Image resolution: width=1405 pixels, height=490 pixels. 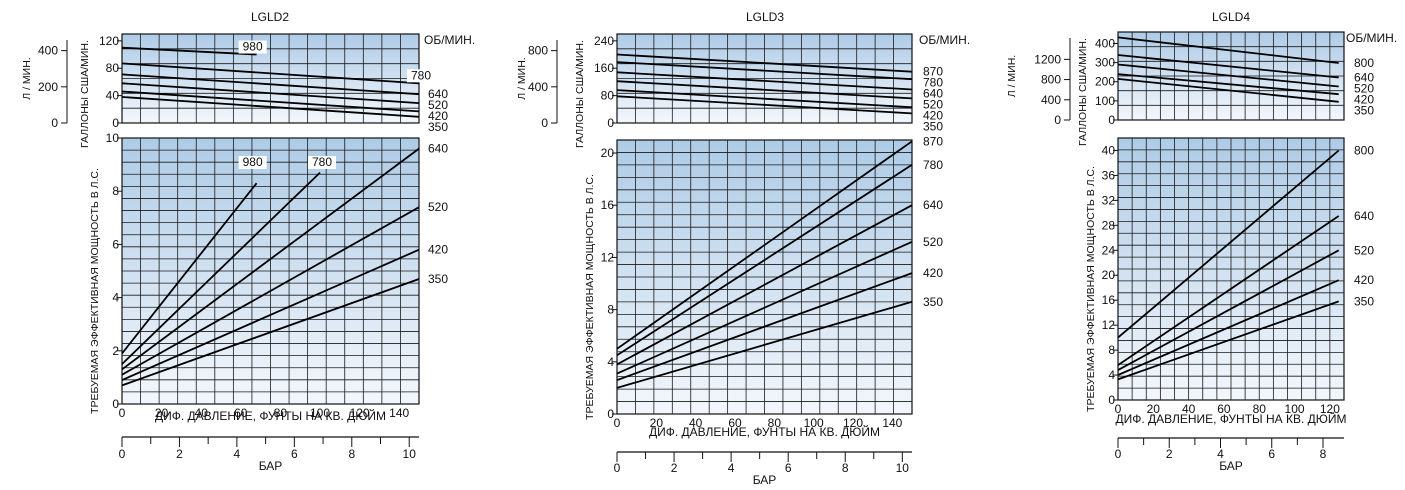 What do you see at coordinates (1109, 200) in the screenshot?
I see `y-tick-label: 32` at bounding box center [1109, 200].